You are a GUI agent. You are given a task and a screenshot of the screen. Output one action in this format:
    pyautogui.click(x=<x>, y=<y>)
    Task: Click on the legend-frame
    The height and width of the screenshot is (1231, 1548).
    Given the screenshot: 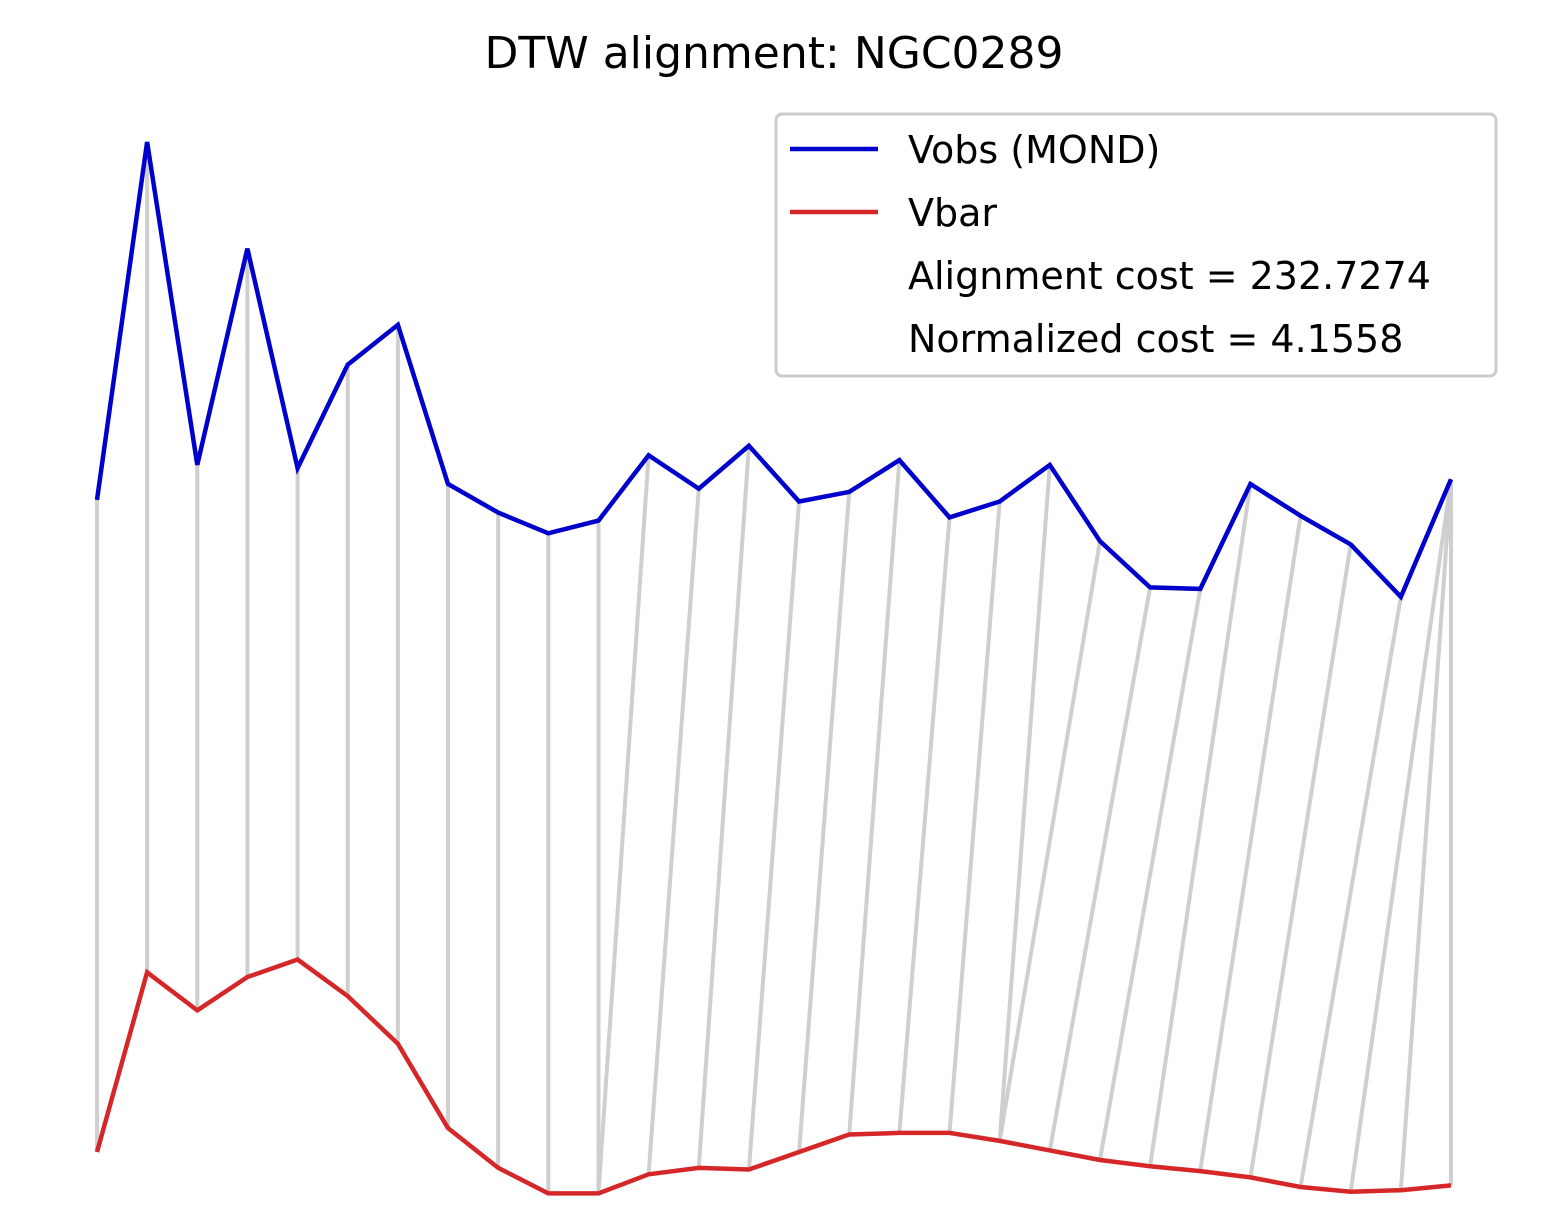 What is the action you would take?
    pyautogui.click(x=1136, y=245)
    